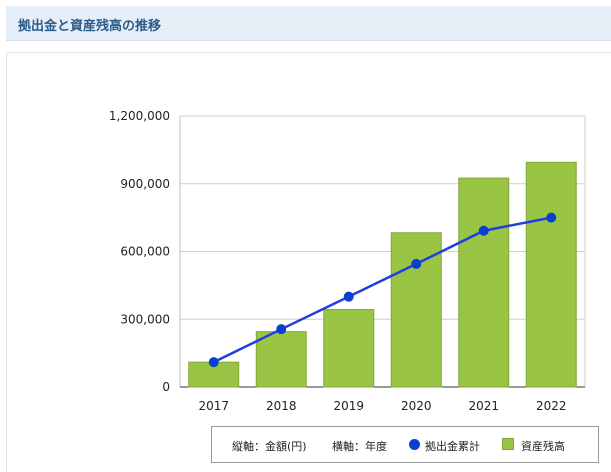 This screenshot has height=472, width=611. Describe the element at coordinates (348, 406) in the screenshot. I see `x-tick-label: 2019` at that location.